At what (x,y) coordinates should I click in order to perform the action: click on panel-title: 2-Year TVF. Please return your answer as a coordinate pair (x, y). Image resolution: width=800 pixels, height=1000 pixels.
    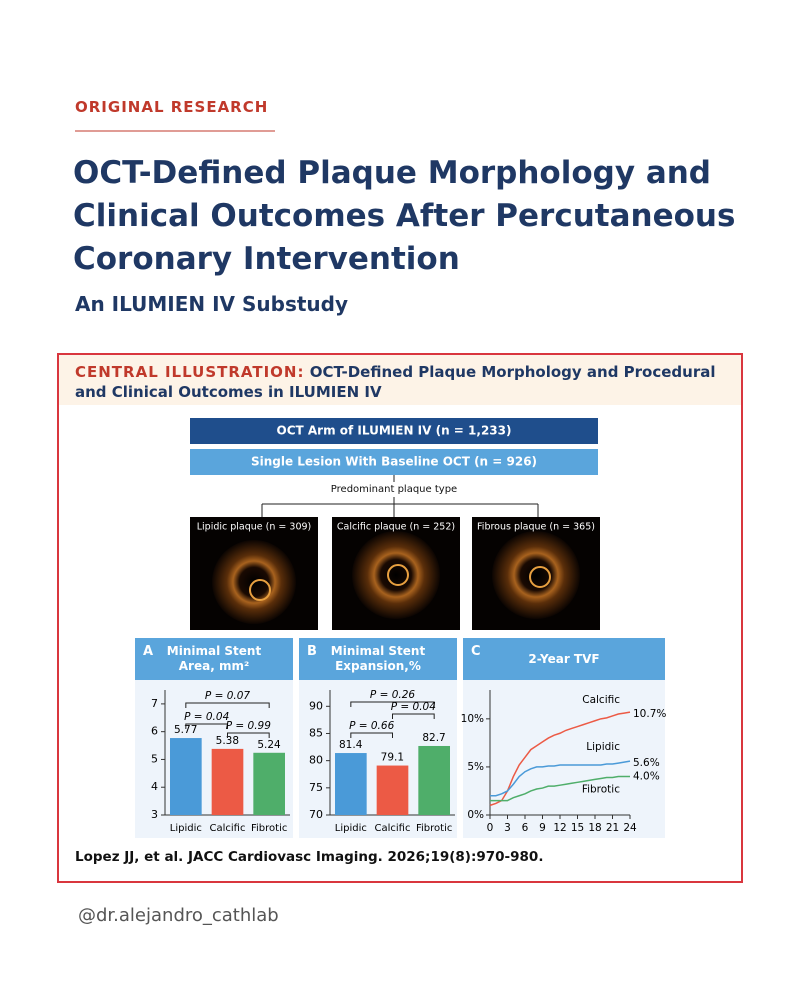
    Looking at the image, I should click on (564, 658).